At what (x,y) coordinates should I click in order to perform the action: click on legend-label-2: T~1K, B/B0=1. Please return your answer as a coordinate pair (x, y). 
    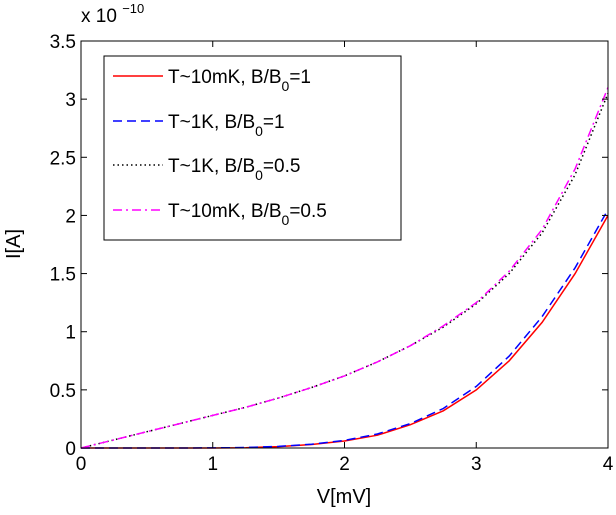
    Looking at the image, I should click on (226, 125).